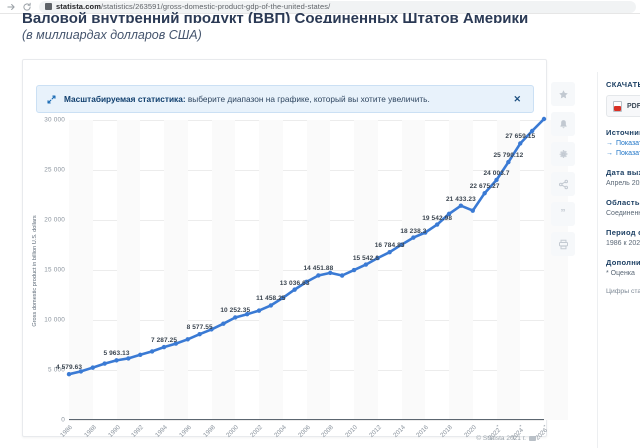 This screenshot has width=640, height=448. I want to click on pdf-file-icon, so click(617, 106).